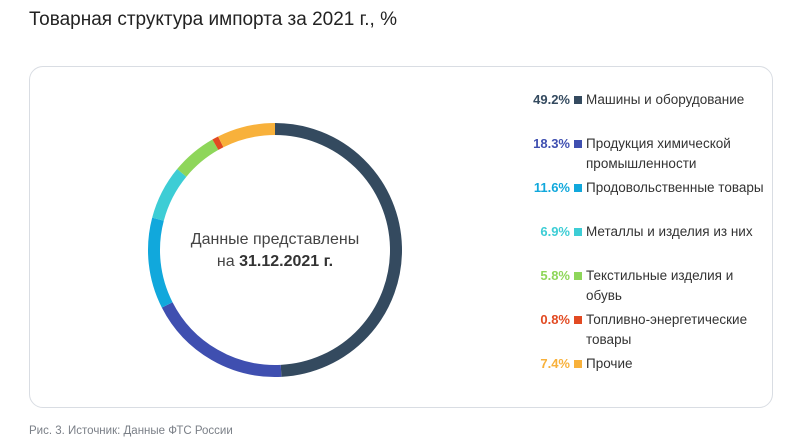 This screenshot has width=785, height=440. I want to click on legend-label: Машины и оборудование, so click(665, 99).